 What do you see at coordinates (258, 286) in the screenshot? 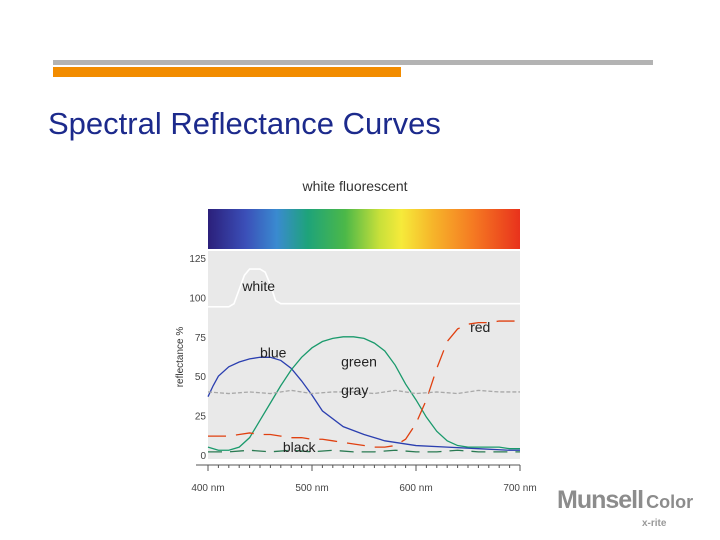
I see `series-label-white: white` at bounding box center [258, 286].